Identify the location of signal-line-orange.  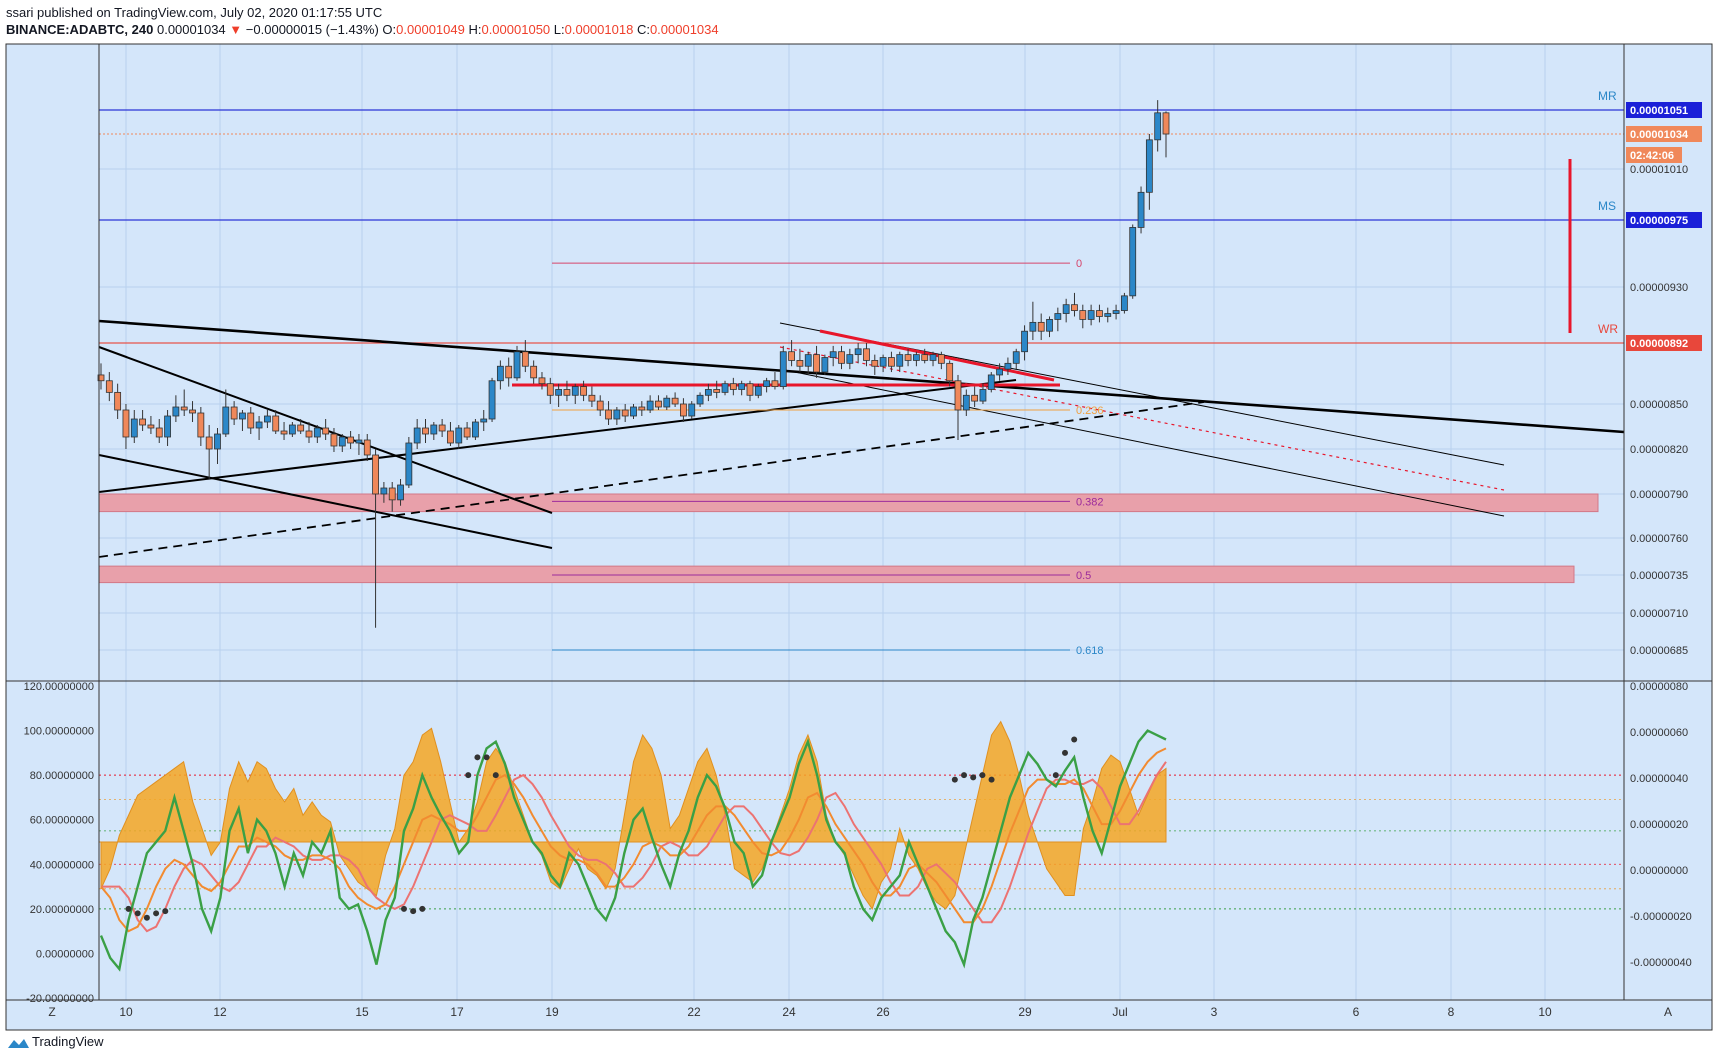
(633, 840).